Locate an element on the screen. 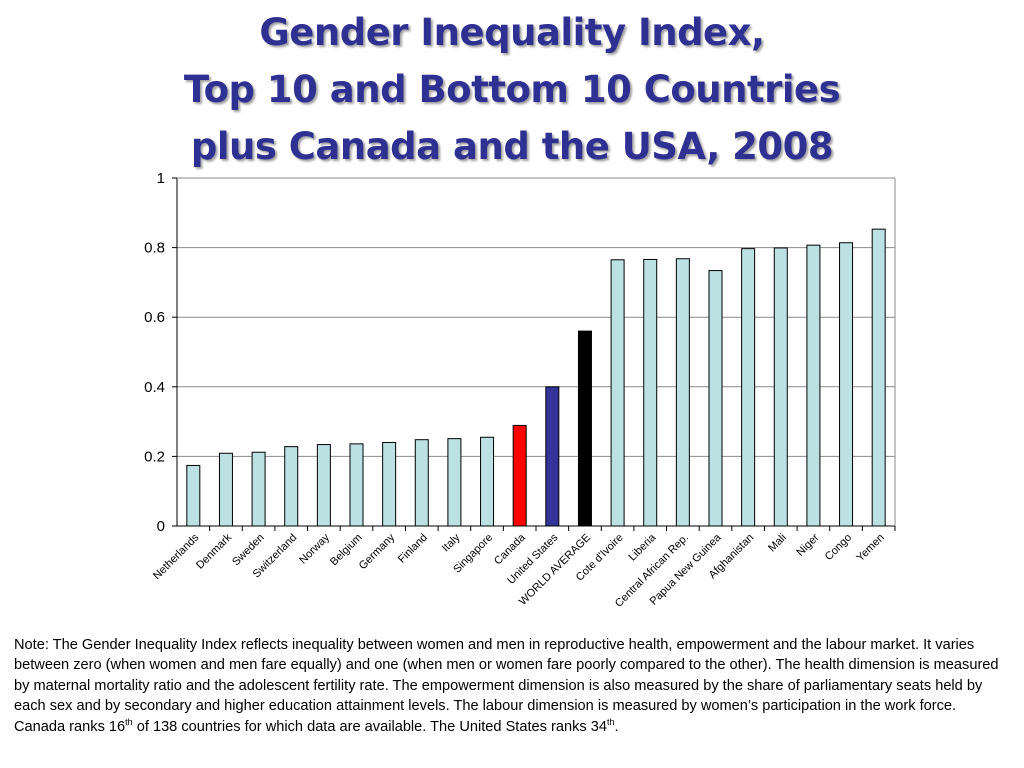 The image size is (1024, 768). chart-title-line-2: Top 10 and Bottom 10 Countries is located at coordinates (512, 89).